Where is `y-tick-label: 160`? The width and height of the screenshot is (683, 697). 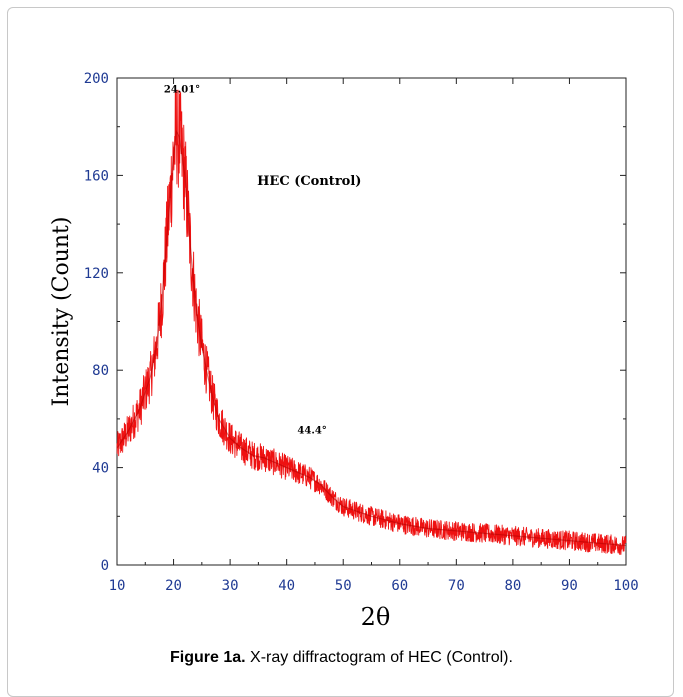 y-tick-label: 160 is located at coordinates (96, 176).